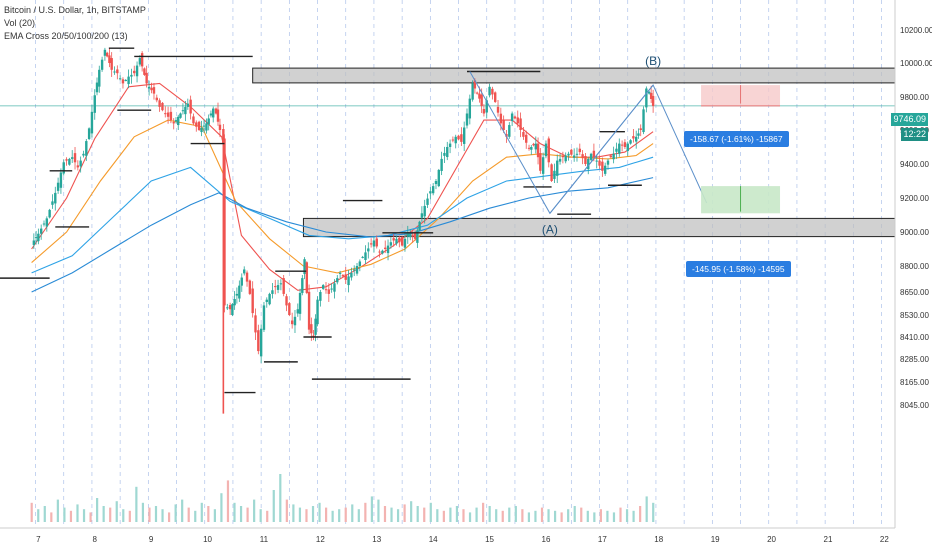 The width and height of the screenshot is (932, 550). What do you see at coordinates (447, 535) in the screenshot?
I see `time-axis: 7 8 9 10 11 12 13 14 15 16 17 18 19 20 21 22` at bounding box center [447, 535].